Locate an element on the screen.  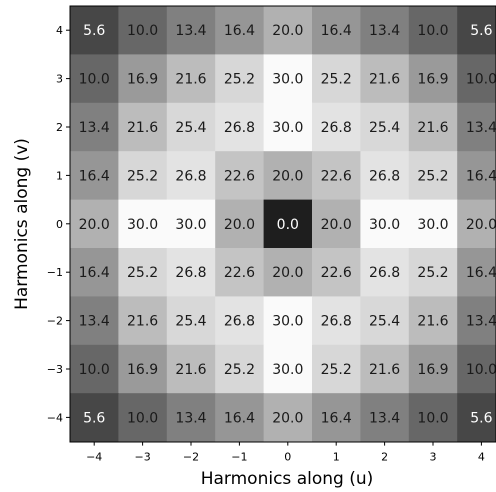
cell-value-label: 25.4 is located at coordinates (384, 322).